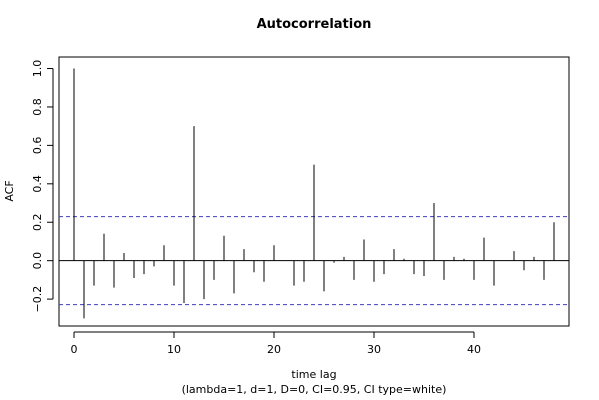 This screenshot has height=400, width=599. What do you see at coordinates (37, 261) in the screenshot?
I see `y-tick-label: 0.0` at bounding box center [37, 261].